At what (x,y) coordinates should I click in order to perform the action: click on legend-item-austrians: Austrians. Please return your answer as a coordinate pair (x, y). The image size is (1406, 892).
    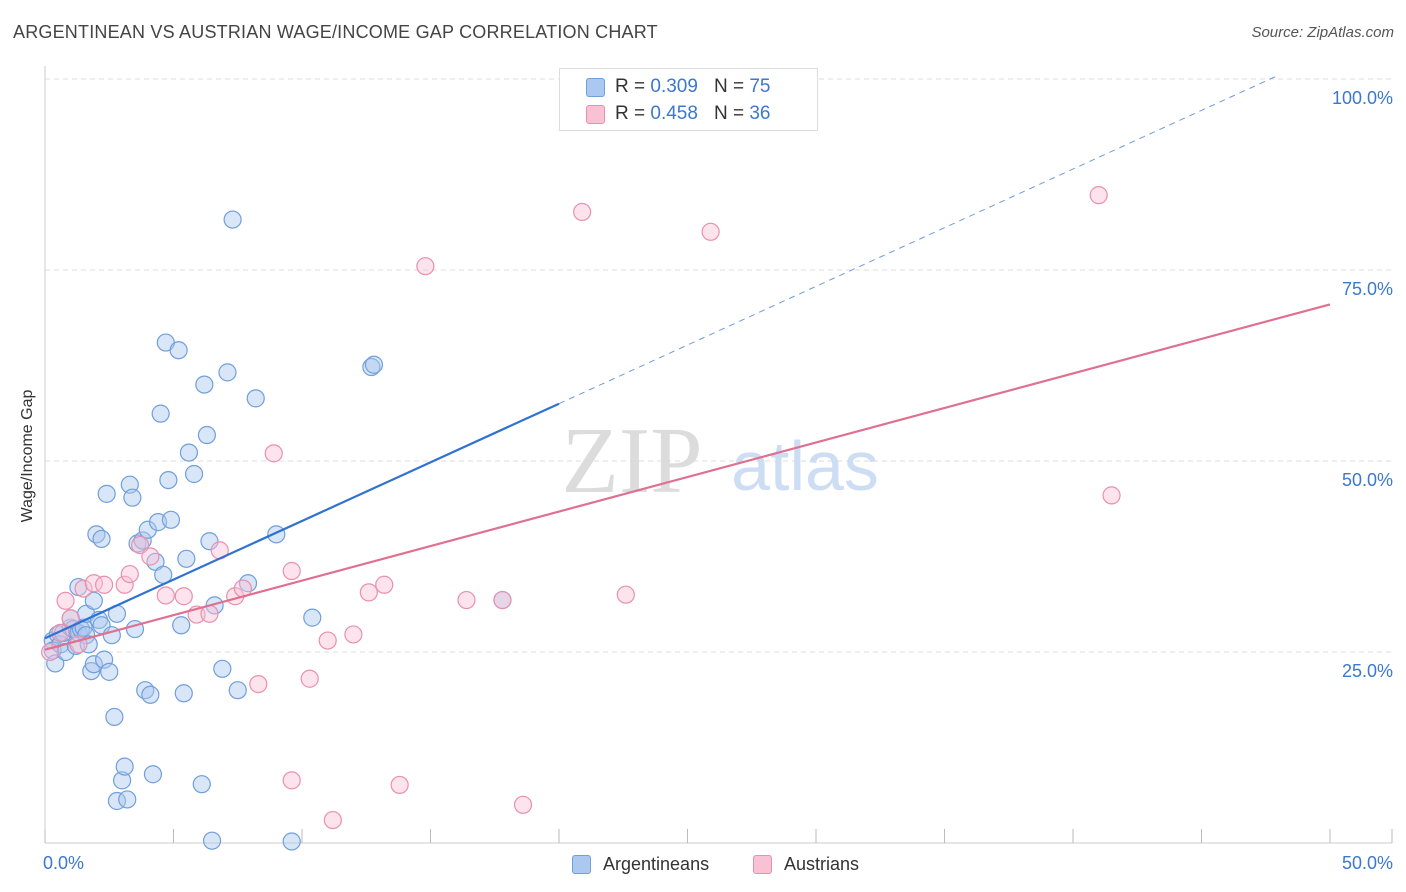
    Looking at the image, I should click on (806, 864).